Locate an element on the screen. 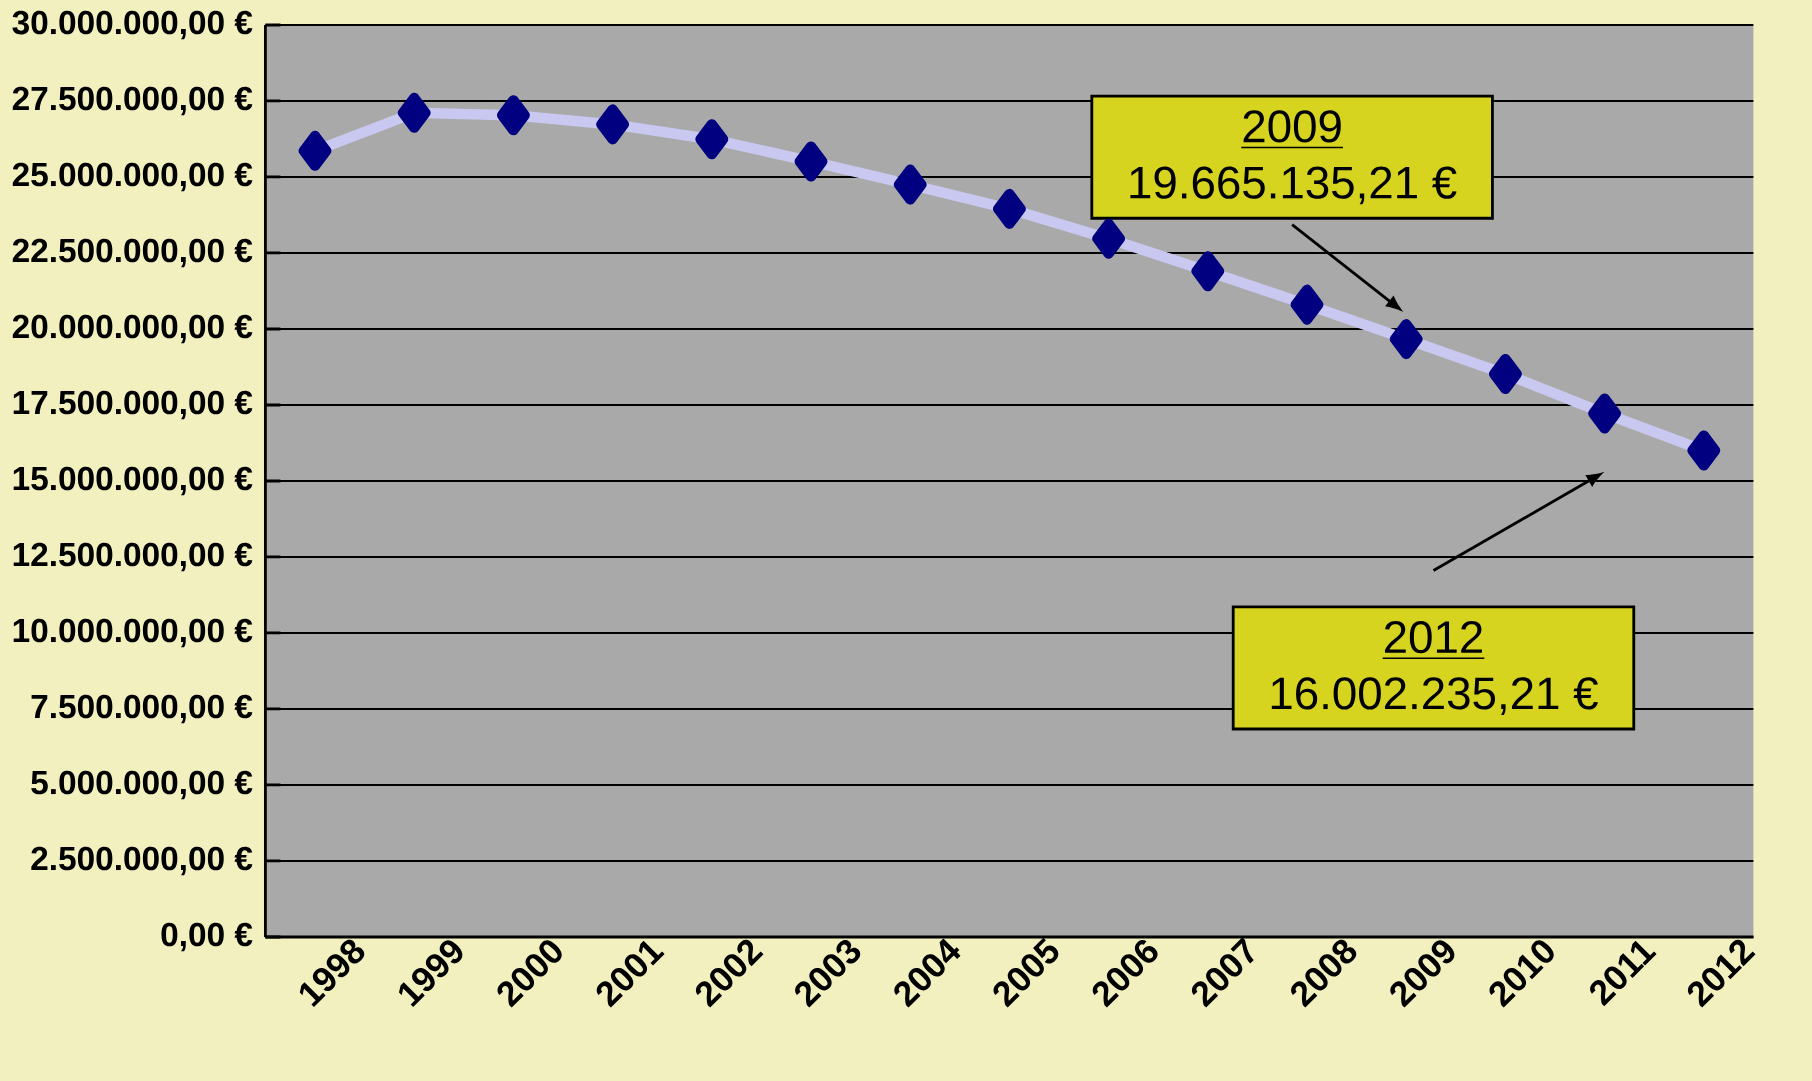 Image resolution: width=1812 pixels, height=1081 pixels. y-tick-label: 25.000.000,00 € is located at coordinates (132, 177).